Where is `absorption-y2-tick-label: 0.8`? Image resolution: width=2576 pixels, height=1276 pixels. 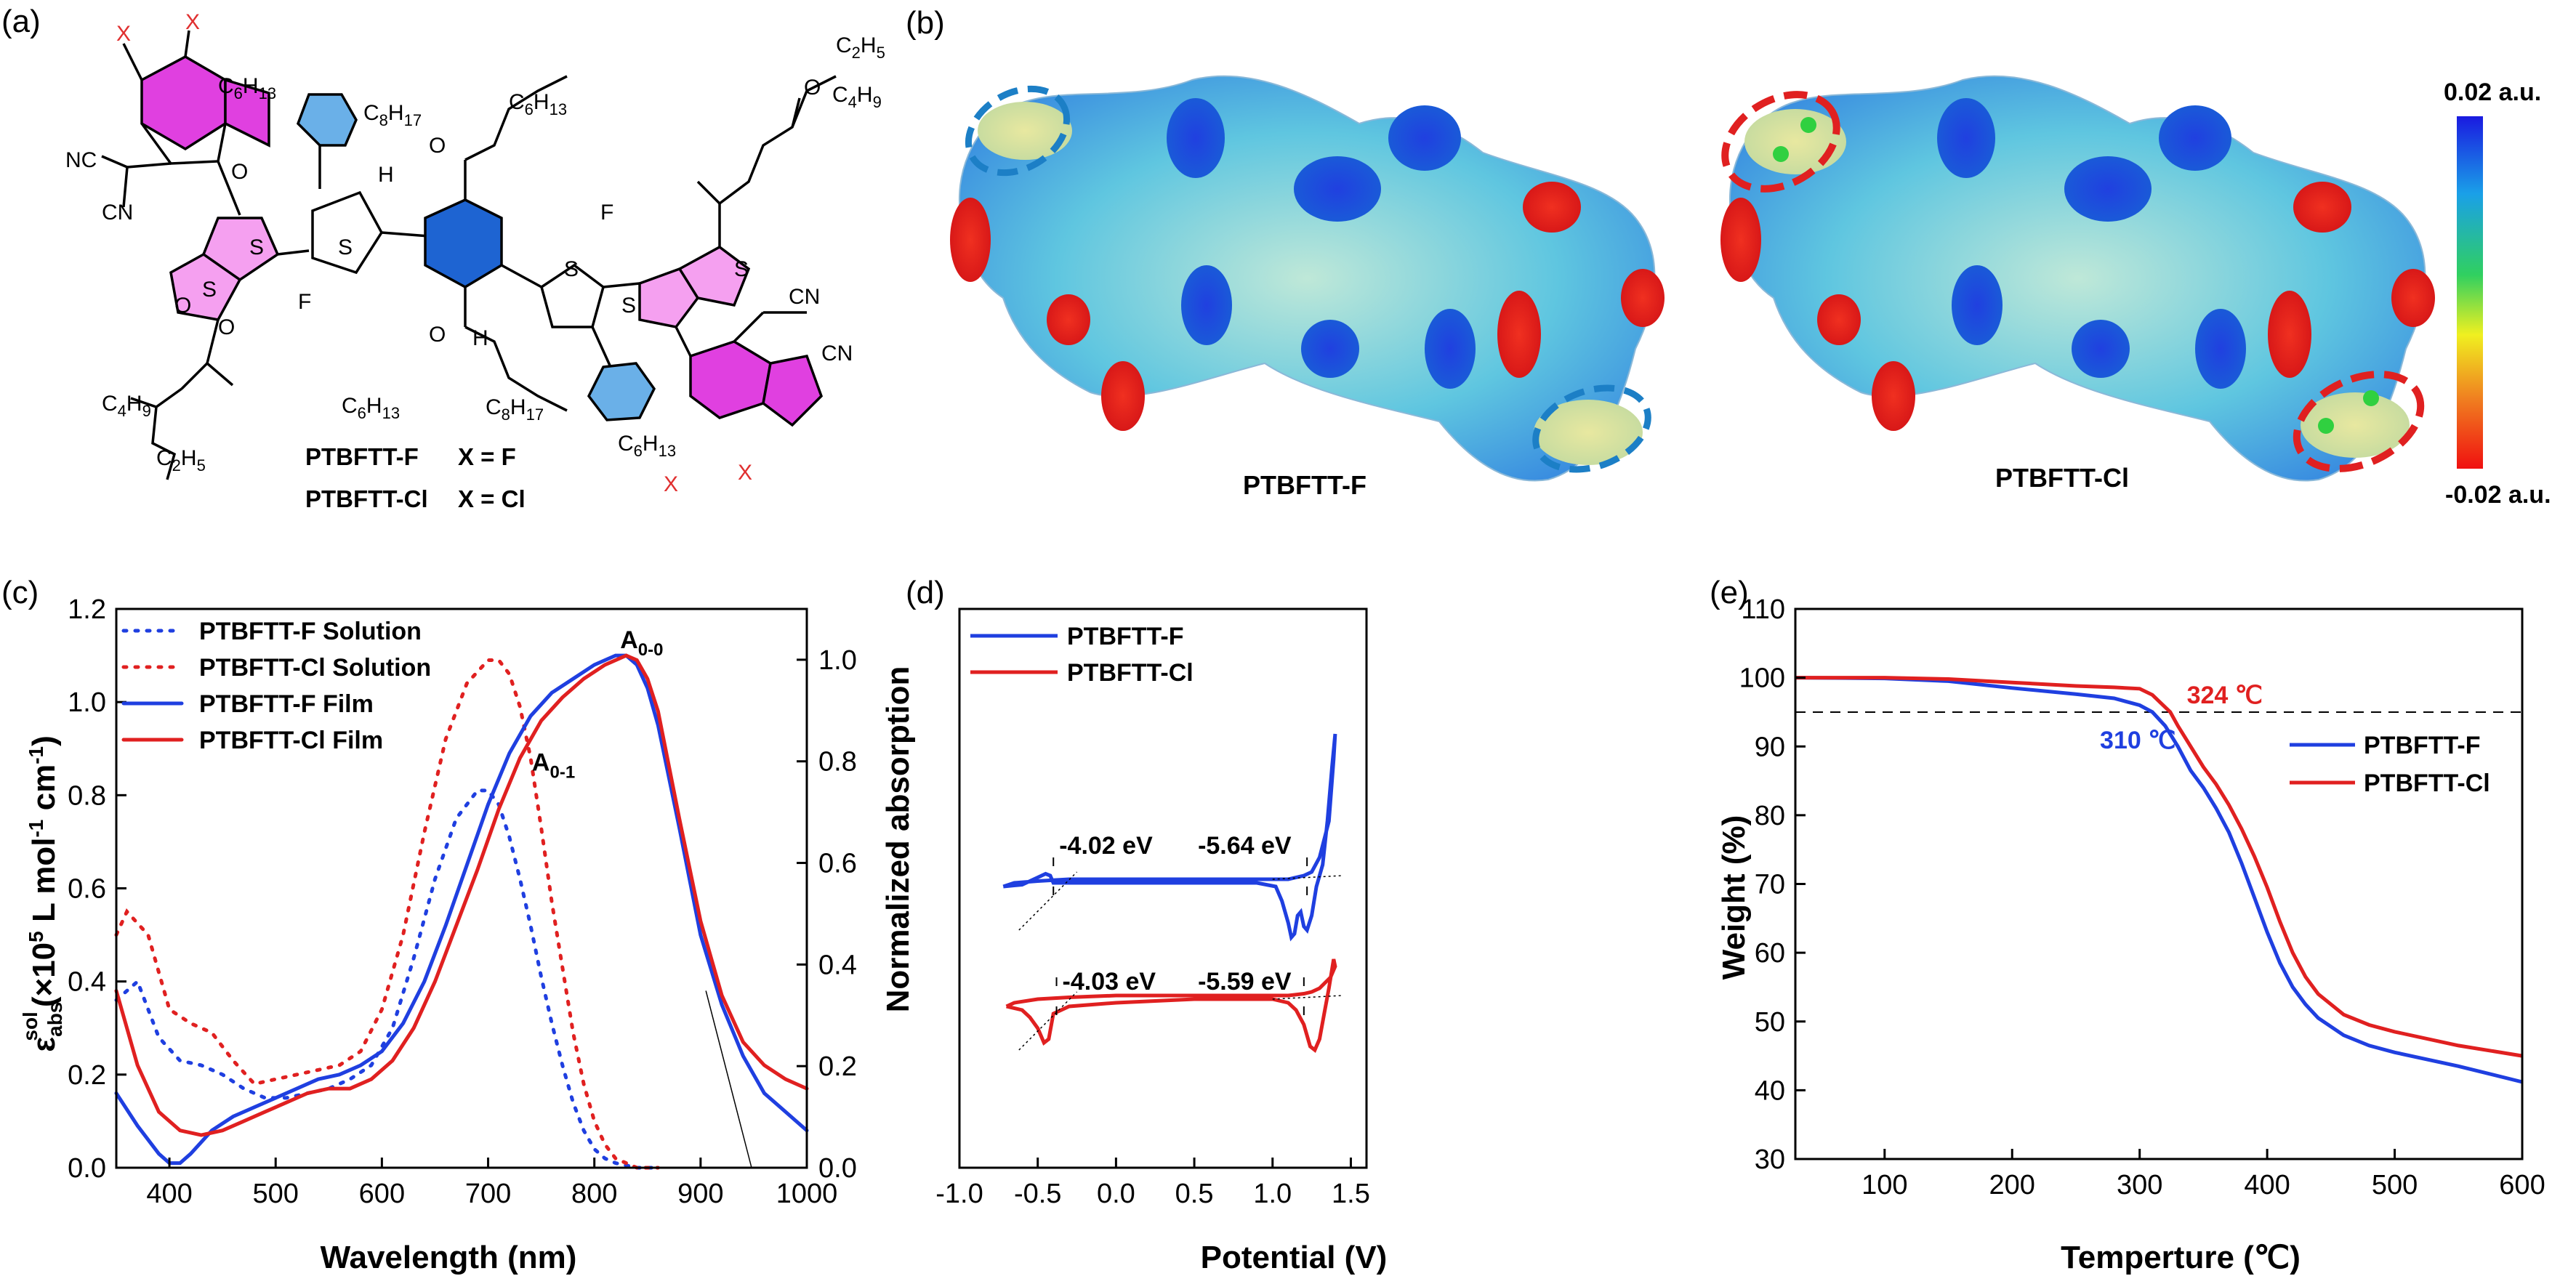
absorption-y2-tick-label: 0.8 is located at coordinates (837, 762).